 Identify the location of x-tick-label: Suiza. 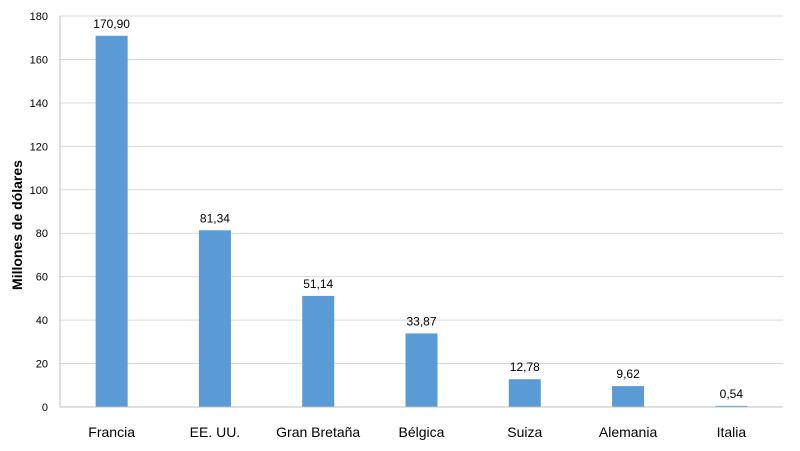
(524, 432).